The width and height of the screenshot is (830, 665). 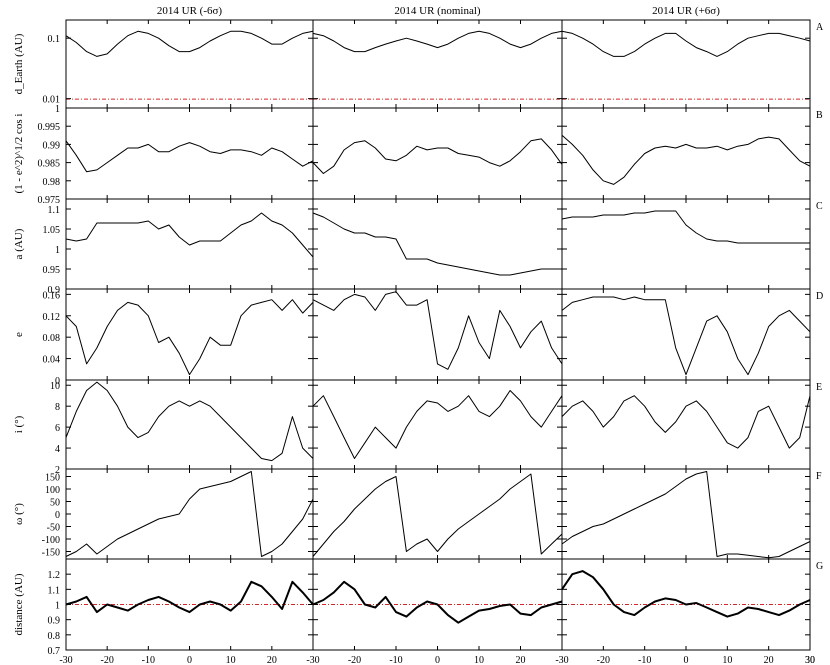 I want to click on column-title: 2014 UR (+6σ), so click(x=686, y=11).